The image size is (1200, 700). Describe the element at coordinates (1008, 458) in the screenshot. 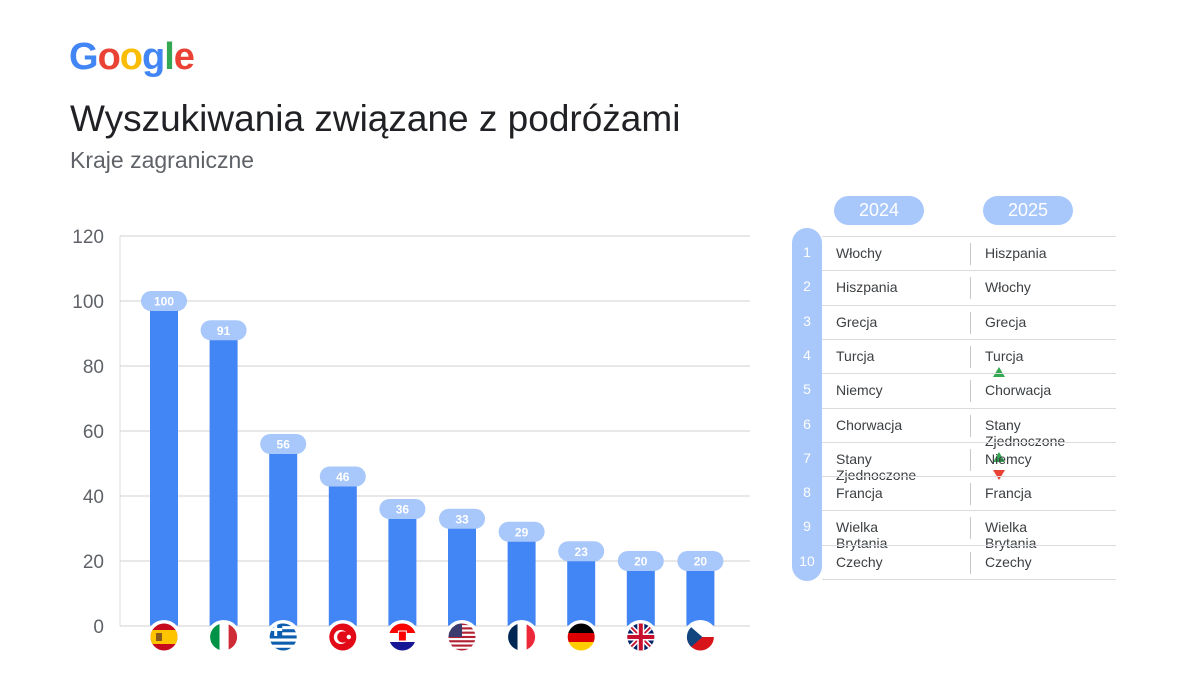

I see `country-2025: Niemcy` at that location.